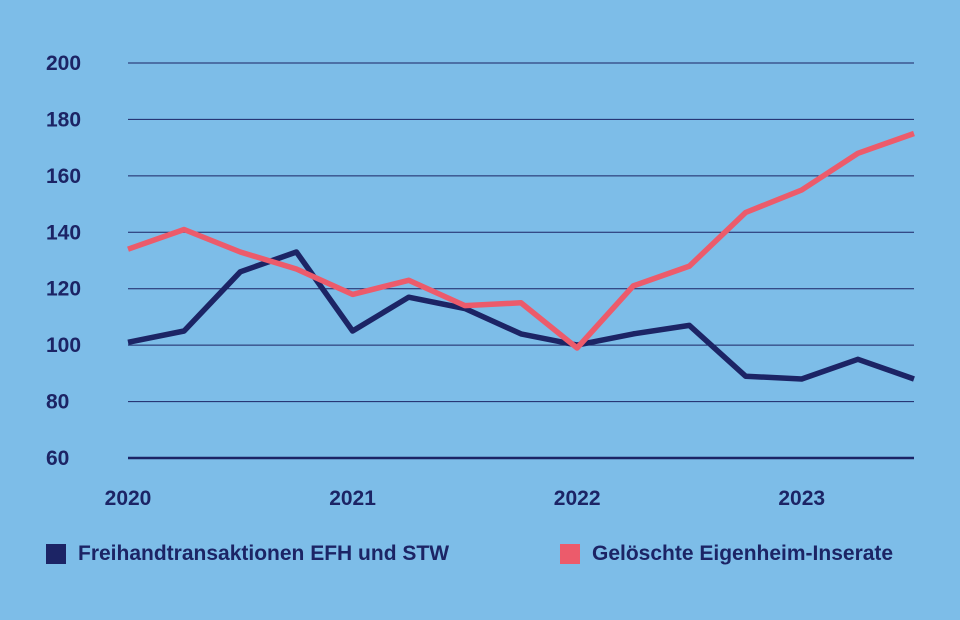 This screenshot has height=620, width=960. What do you see at coordinates (63, 289) in the screenshot?
I see `y-tick-label: 120` at bounding box center [63, 289].